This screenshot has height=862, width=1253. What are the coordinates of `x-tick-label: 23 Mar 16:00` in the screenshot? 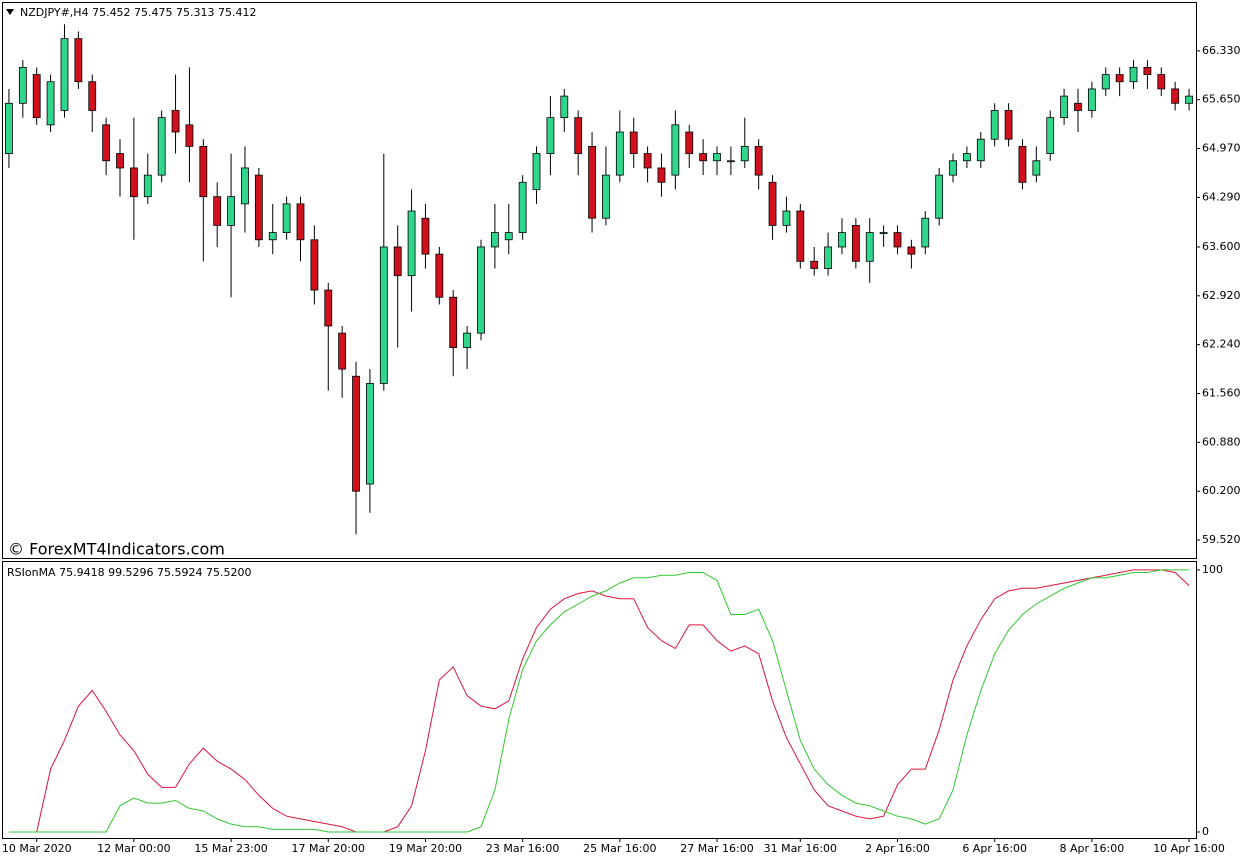 It's located at (522, 848).